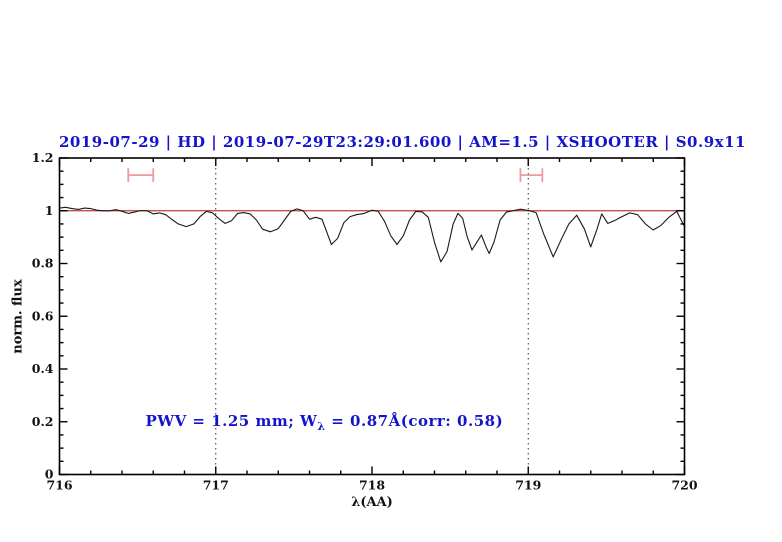 This screenshot has width=782, height=542. Describe the element at coordinates (321, 426) in the screenshot. I see `pwv-annotation-sub: λ` at that location.